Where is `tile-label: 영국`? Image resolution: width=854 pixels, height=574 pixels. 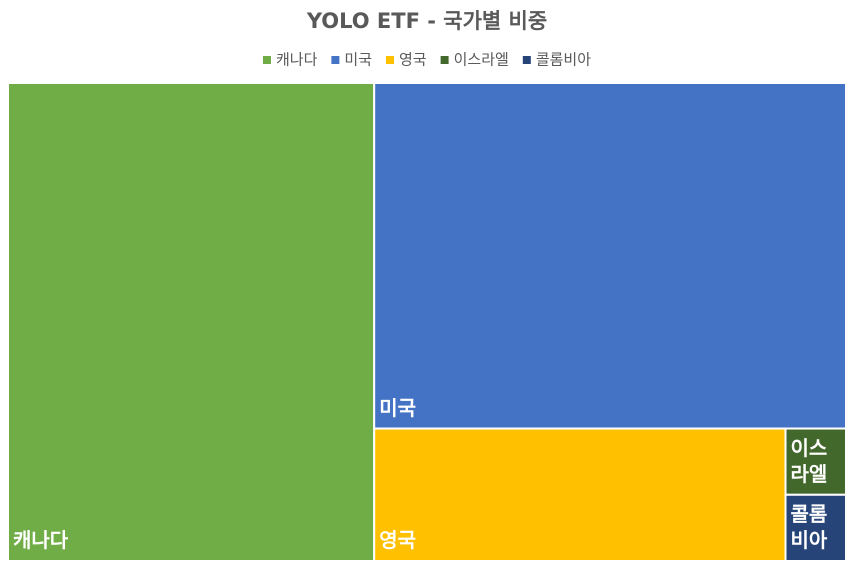
tile-label: 영국 is located at coordinates (398, 540).